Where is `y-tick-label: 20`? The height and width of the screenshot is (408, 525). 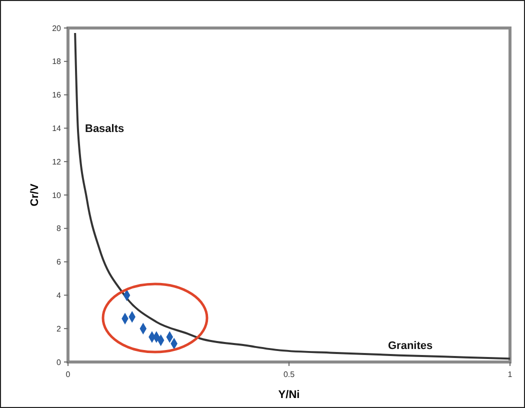 y-tick-label: 20 is located at coordinates (57, 28).